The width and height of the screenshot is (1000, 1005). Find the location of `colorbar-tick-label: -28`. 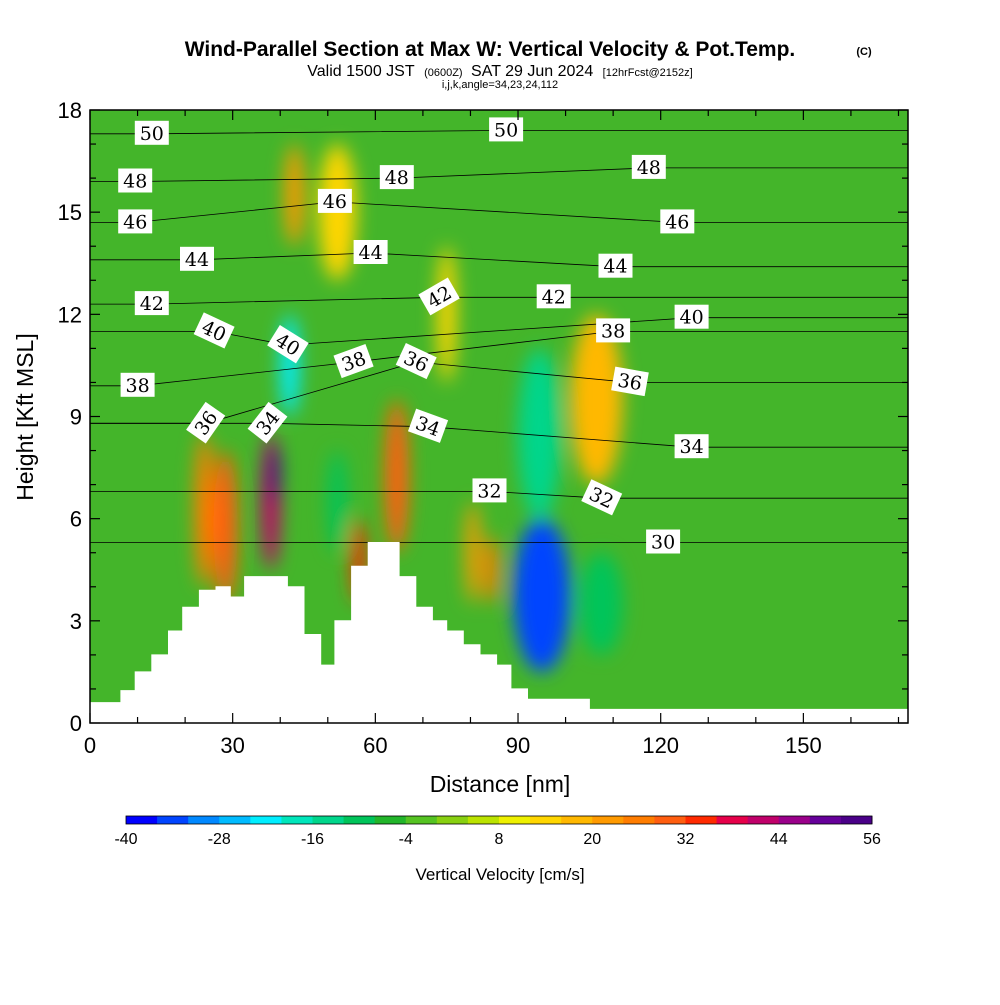

colorbar-tick-label: -28 is located at coordinates (219, 839).